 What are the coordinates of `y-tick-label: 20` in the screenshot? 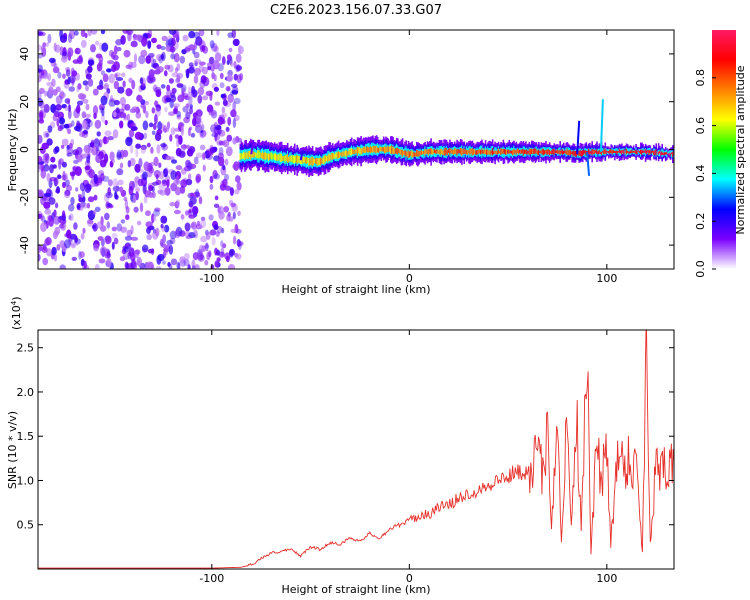 It's located at (24, 102).